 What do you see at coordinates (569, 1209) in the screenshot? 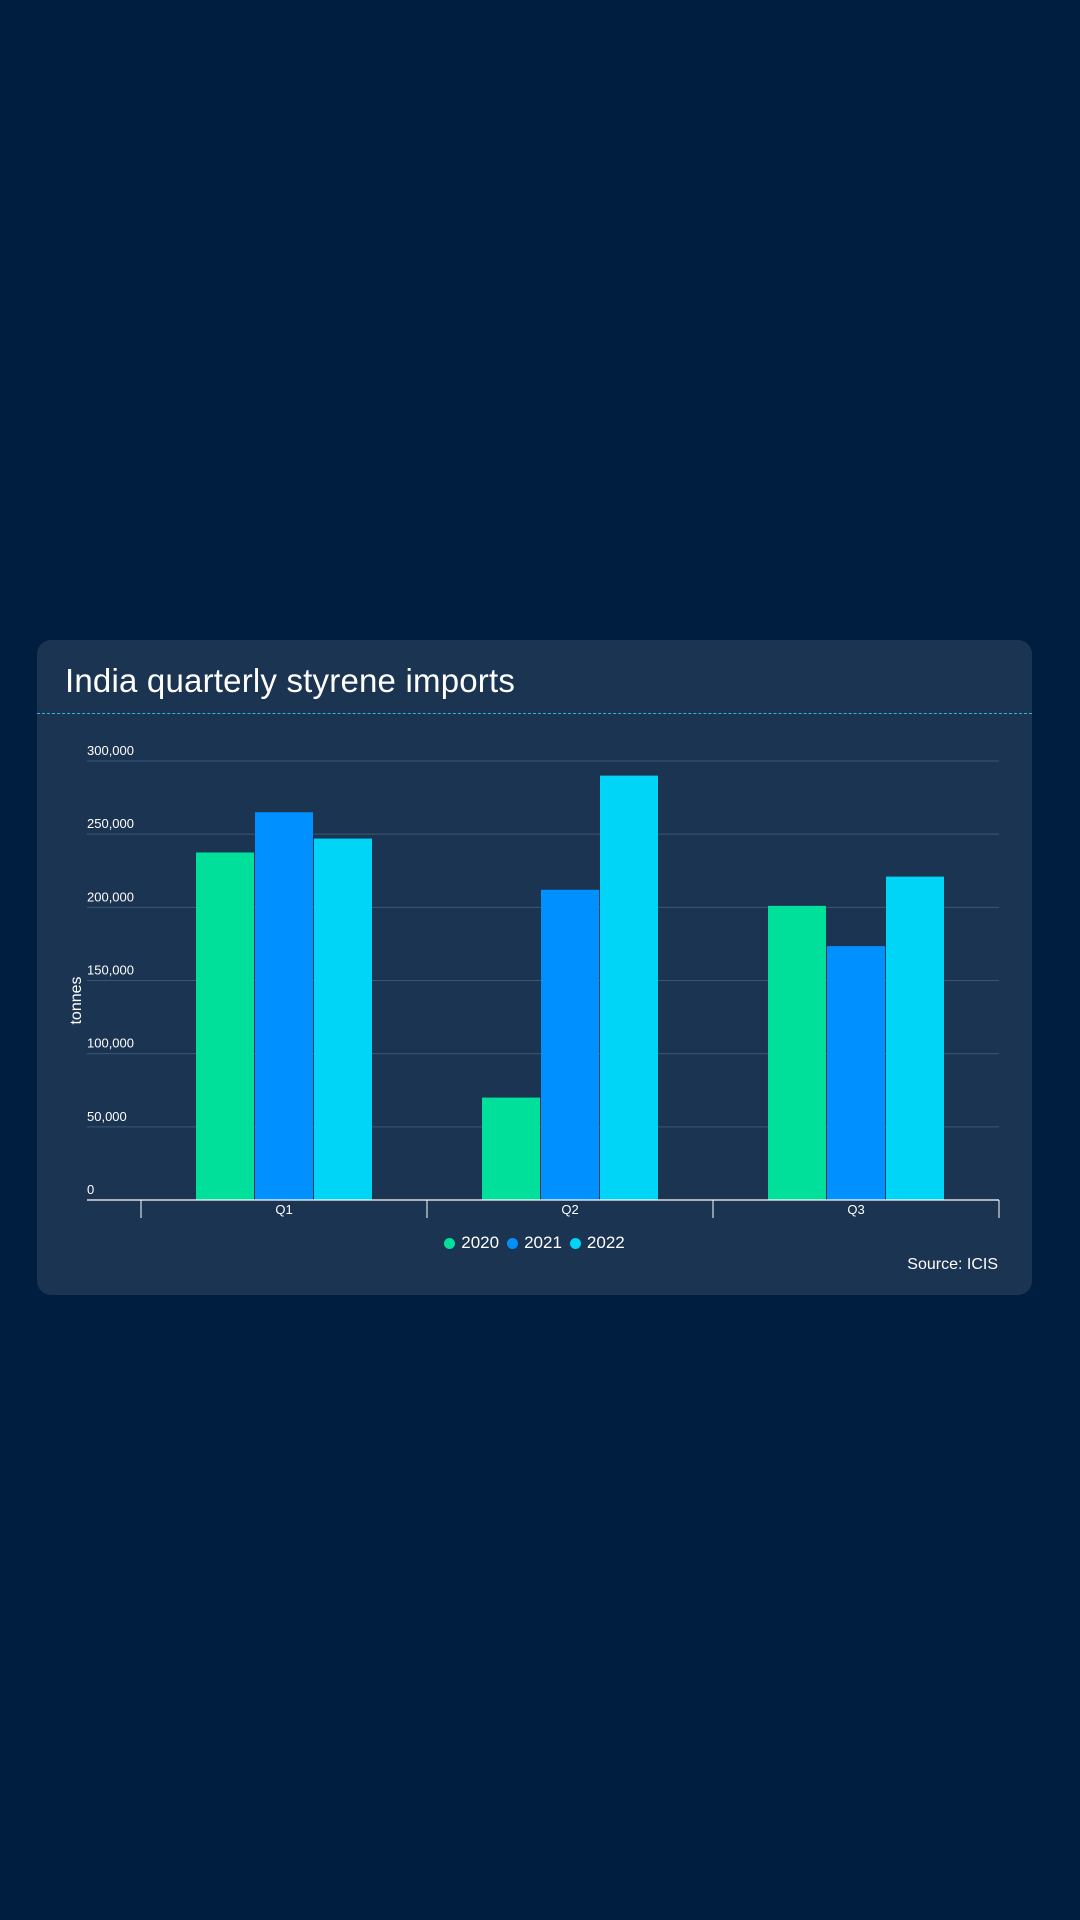
I see `x-tick-label: Q2` at bounding box center [569, 1209].